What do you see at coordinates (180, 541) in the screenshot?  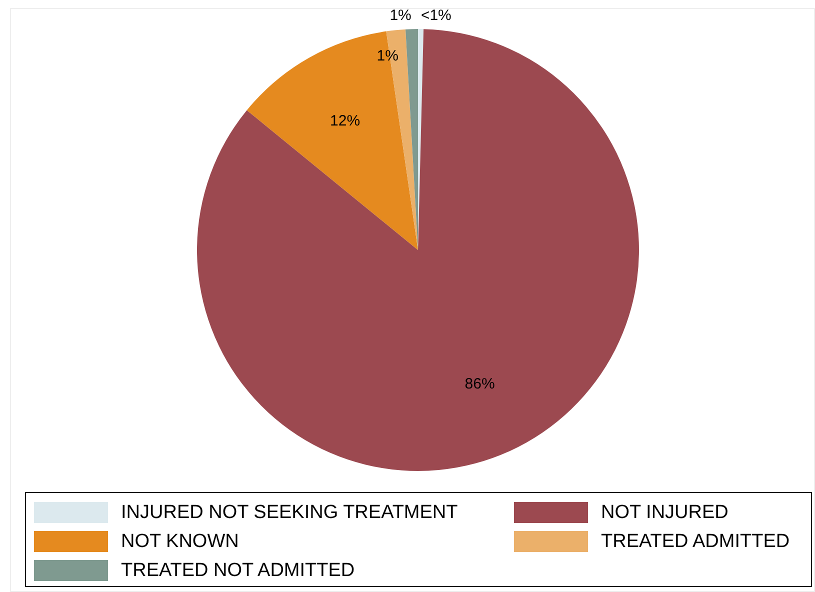 I see `legend-label: NOT KNOWN` at bounding box center [180, 541].